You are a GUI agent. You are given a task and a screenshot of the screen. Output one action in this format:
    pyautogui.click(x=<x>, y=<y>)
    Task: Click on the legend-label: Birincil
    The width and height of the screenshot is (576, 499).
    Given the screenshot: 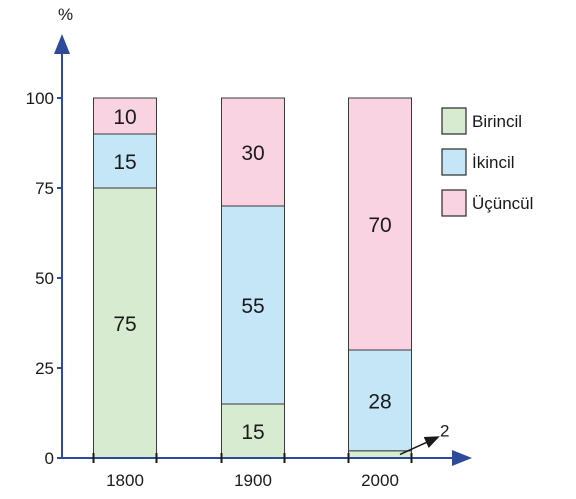 What is the action you would take?
    pyautogui.click(x=497, y=121)
    